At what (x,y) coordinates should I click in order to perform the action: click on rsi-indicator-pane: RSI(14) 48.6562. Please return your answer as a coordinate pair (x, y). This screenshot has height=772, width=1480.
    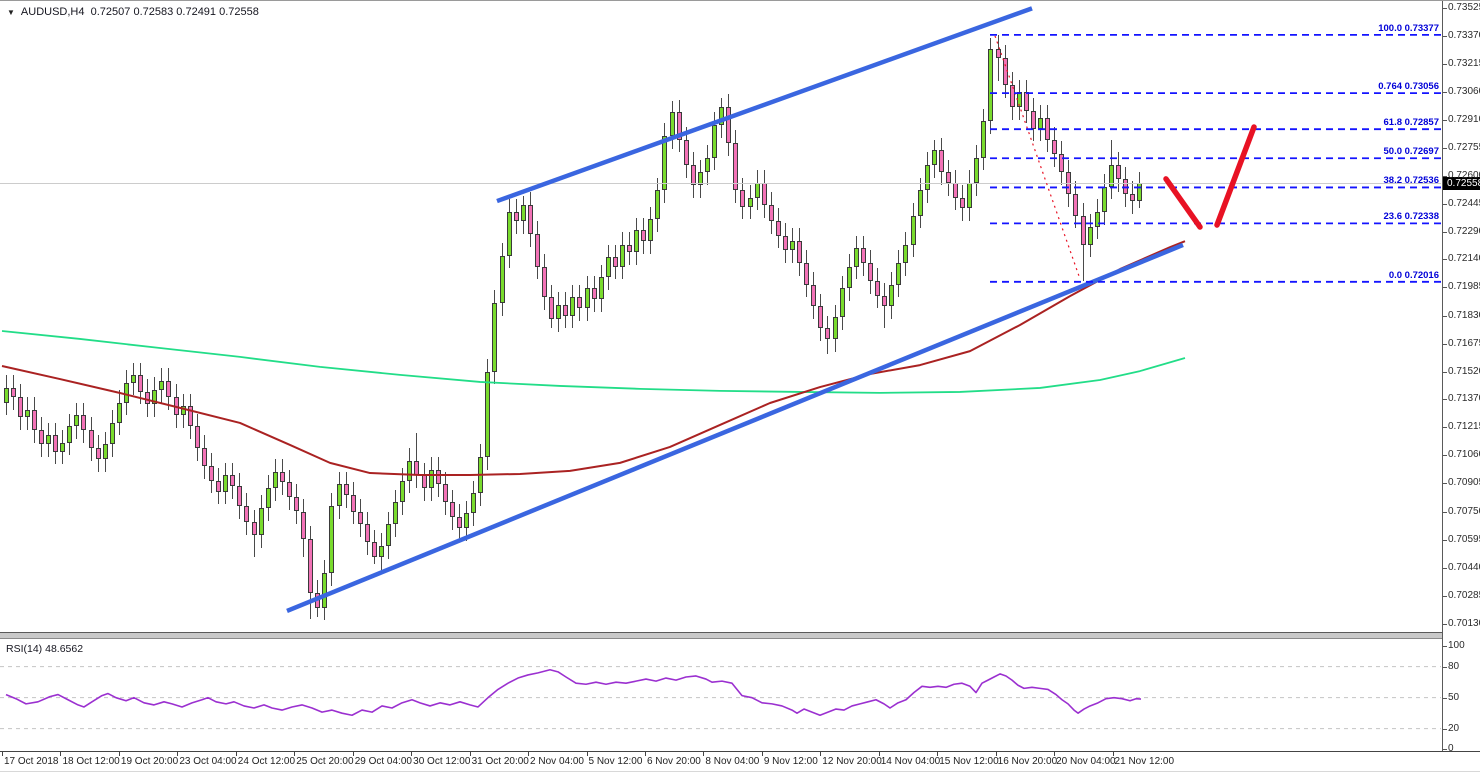
    Looking at the image, I should click on (721, 695).